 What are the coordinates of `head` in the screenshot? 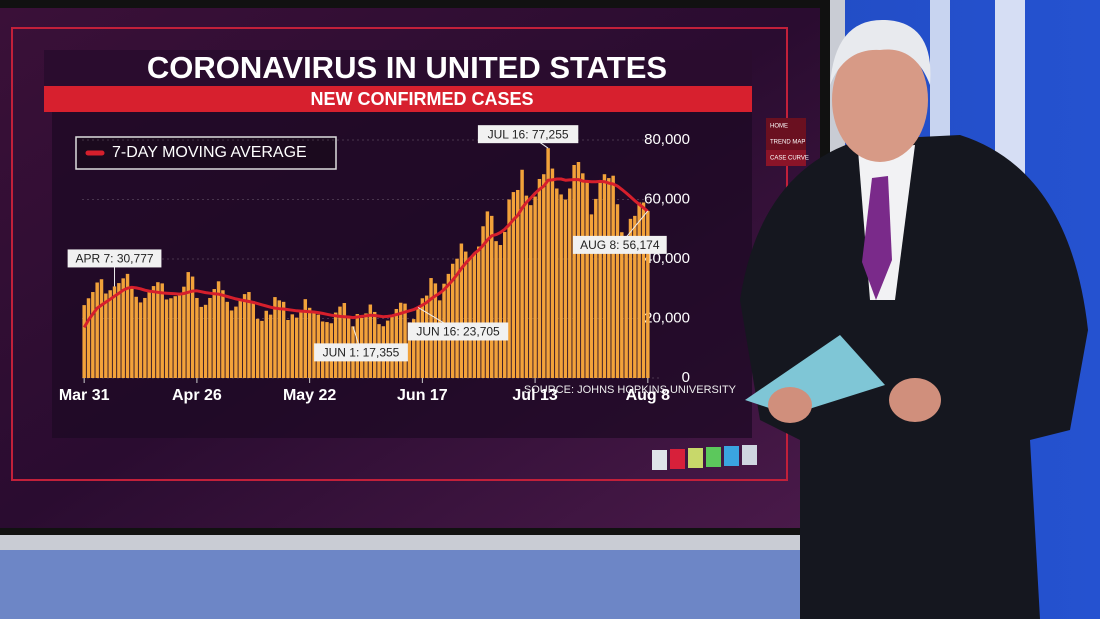 It's located at (880, 100).